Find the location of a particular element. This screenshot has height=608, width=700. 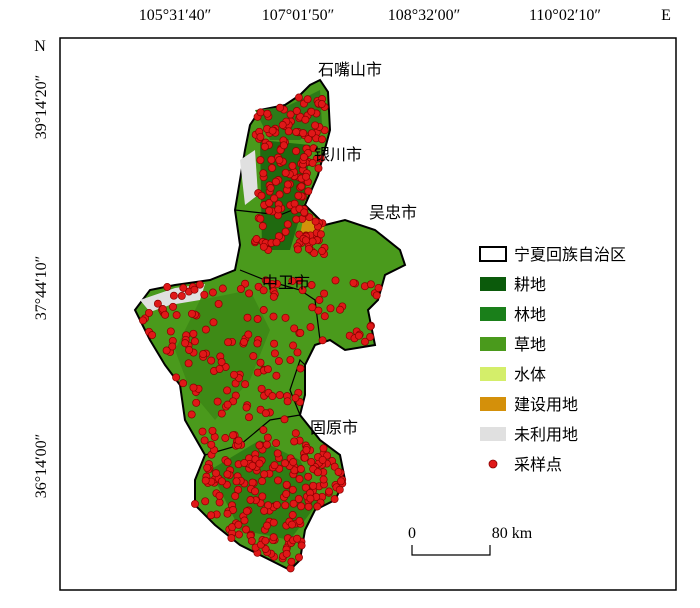

scale-bar: 0 80 km is located at coordinates (470, 540).